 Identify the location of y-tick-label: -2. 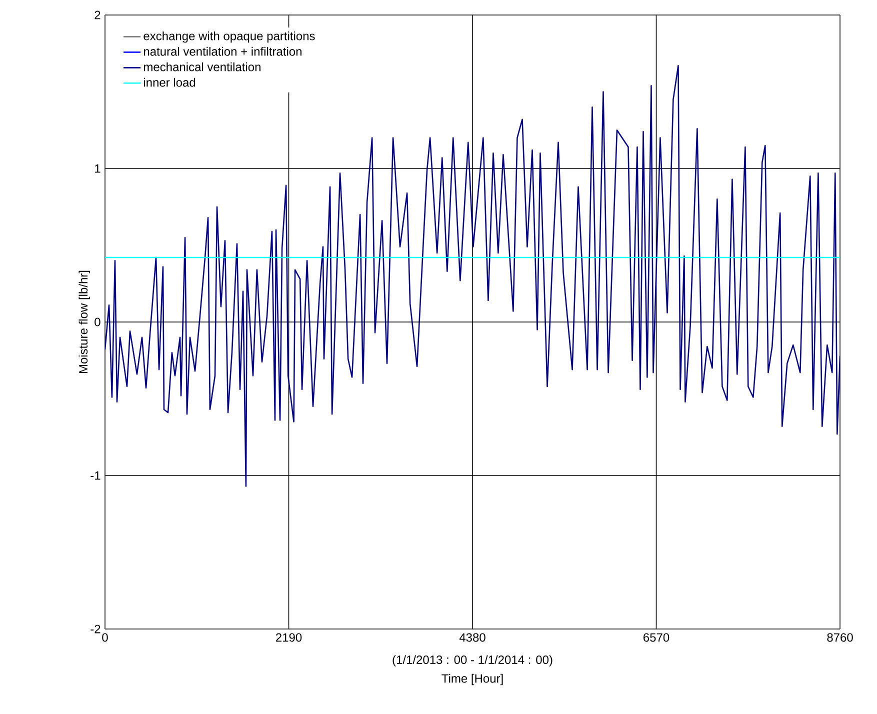
(95, 629).